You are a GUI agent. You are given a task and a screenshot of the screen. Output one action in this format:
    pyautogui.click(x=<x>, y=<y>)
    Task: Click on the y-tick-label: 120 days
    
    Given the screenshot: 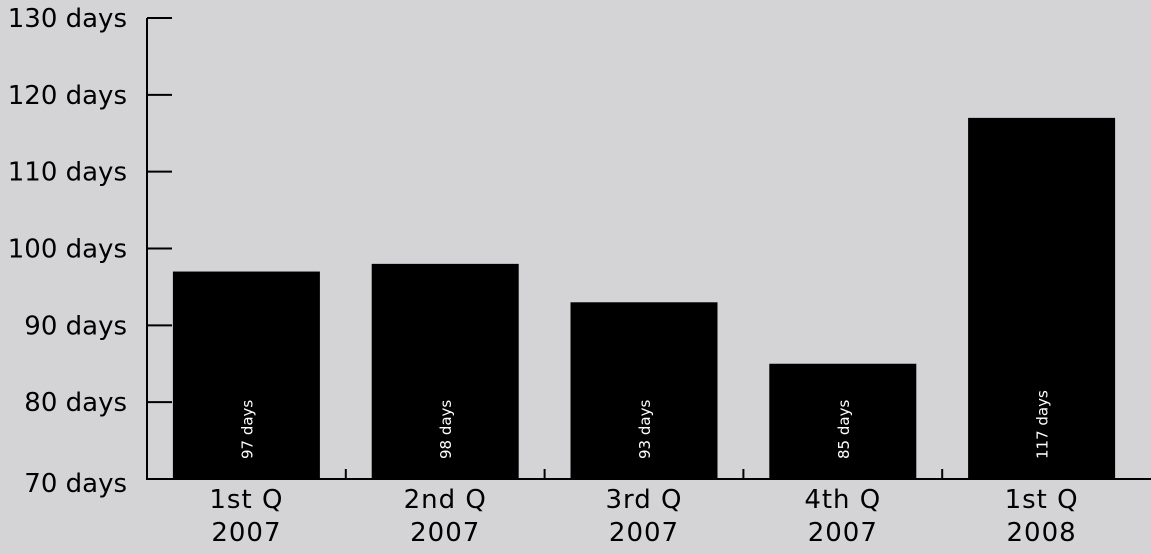 What is the action you would take?
    pyautogui.click(x=67, y=96)
    